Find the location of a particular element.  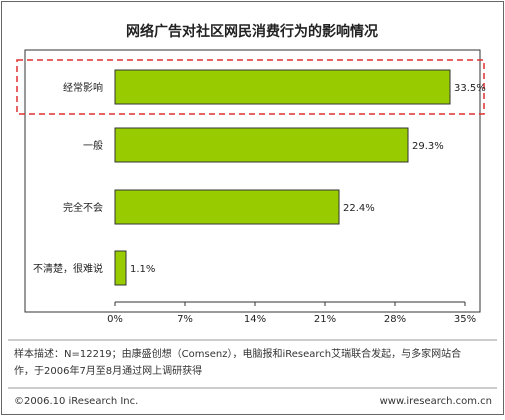

x-tick-label-1: 0% is located at coordinates (115, 319).